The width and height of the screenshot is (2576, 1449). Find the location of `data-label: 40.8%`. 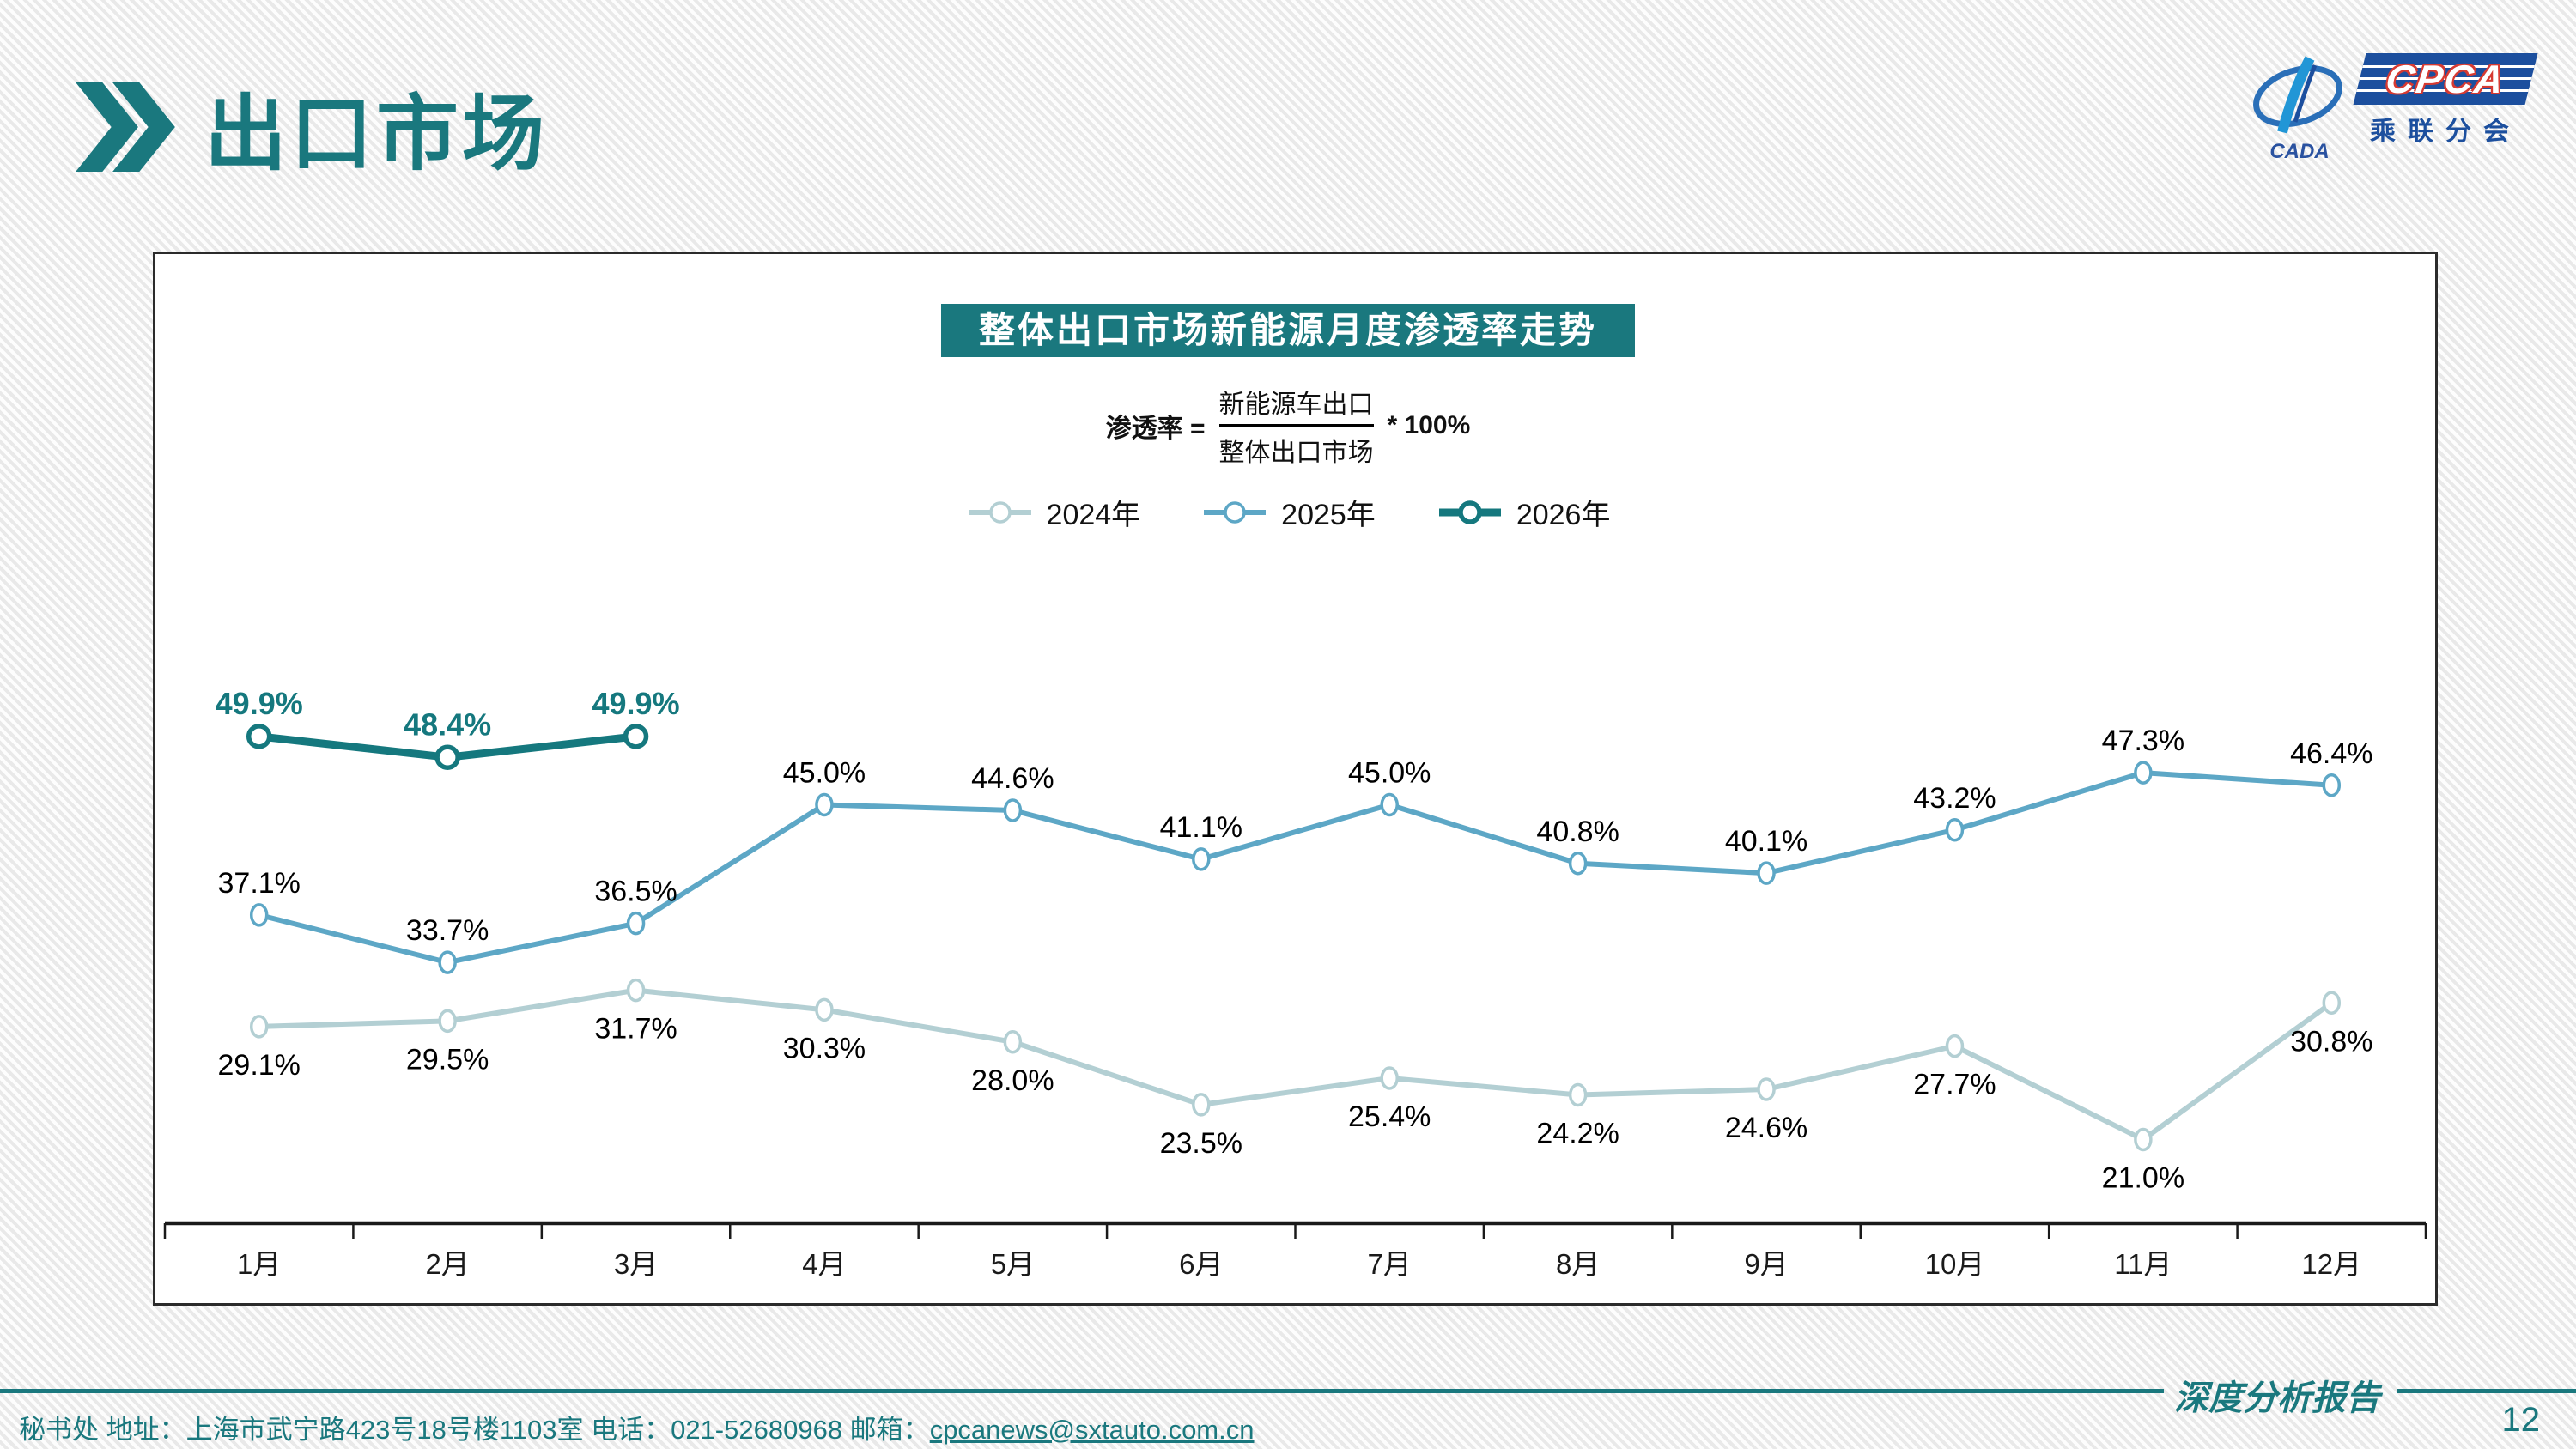

data-label: 40.8% is located at coordinates (1577, 831).